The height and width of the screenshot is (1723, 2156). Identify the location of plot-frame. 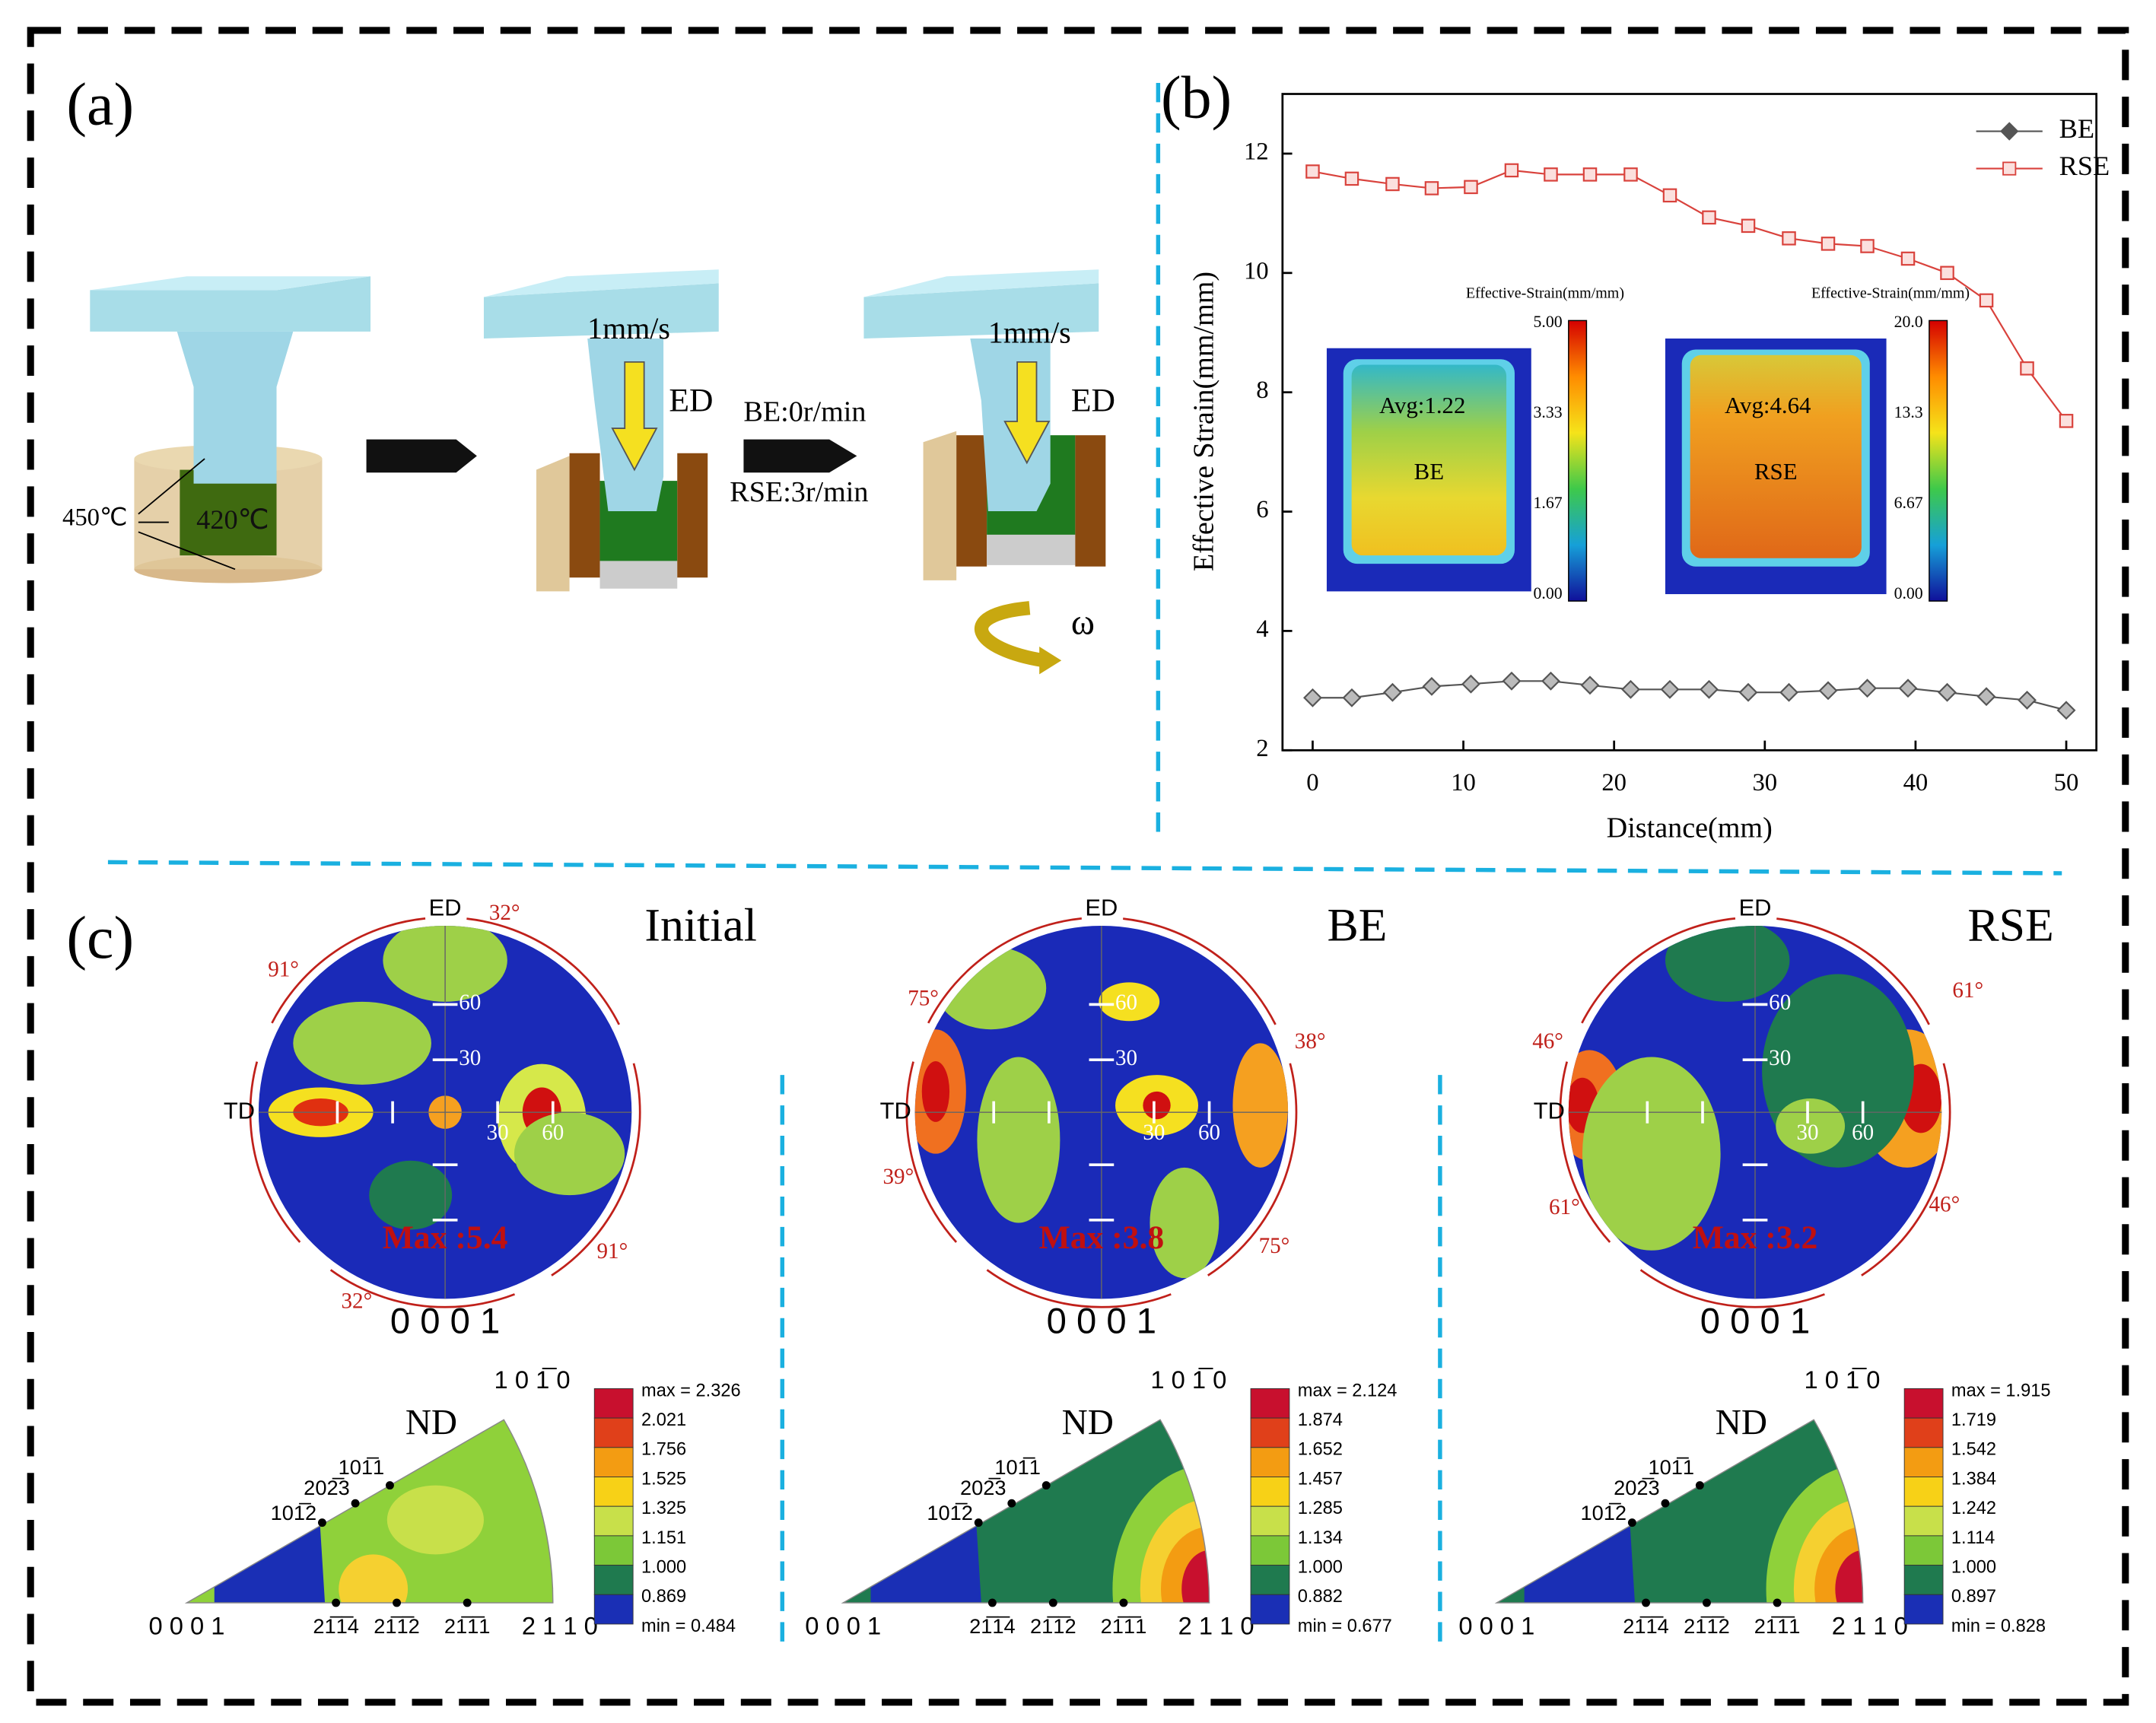
(1690, 422).